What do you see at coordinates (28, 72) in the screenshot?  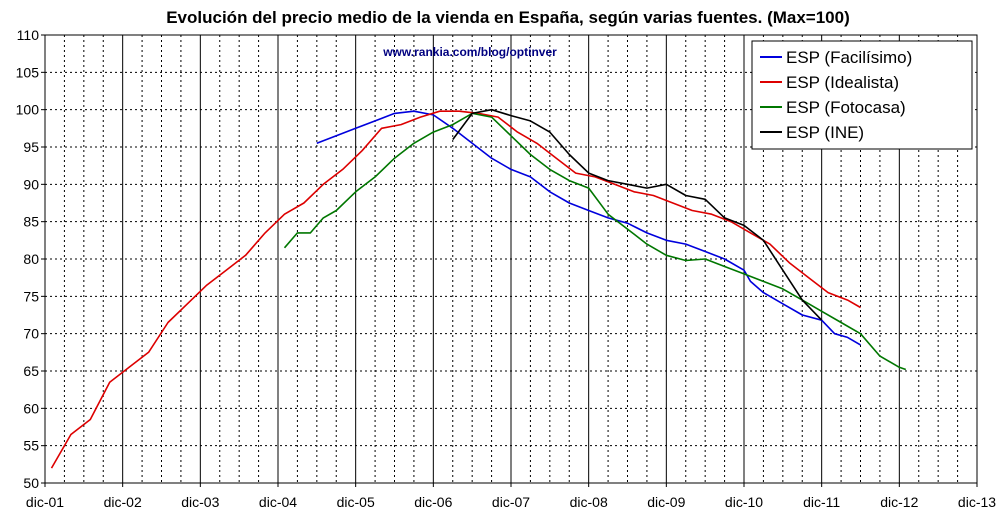 I see `y-tick-label: 105` at bounding box center [28, 72].